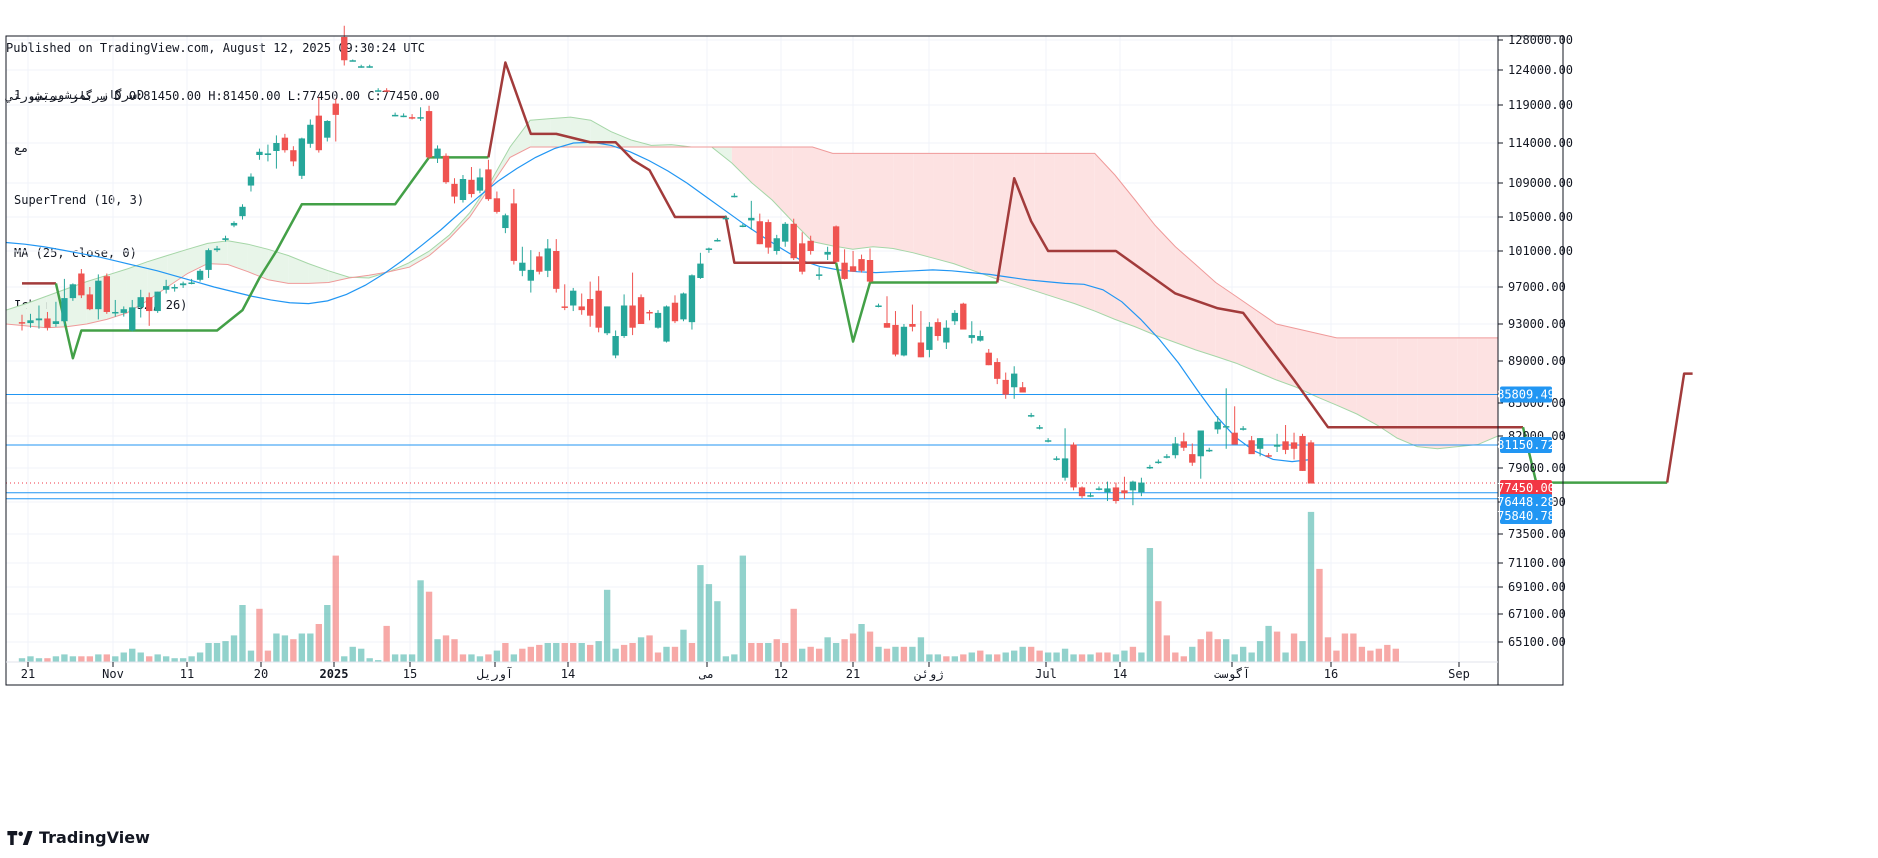 The width and height of the screenshot is (1878, 858). Describe the element at coordinates (79, 200) in the screenshot. I see `legend-supertrend: SuperTrend (10, 3)` at that location.